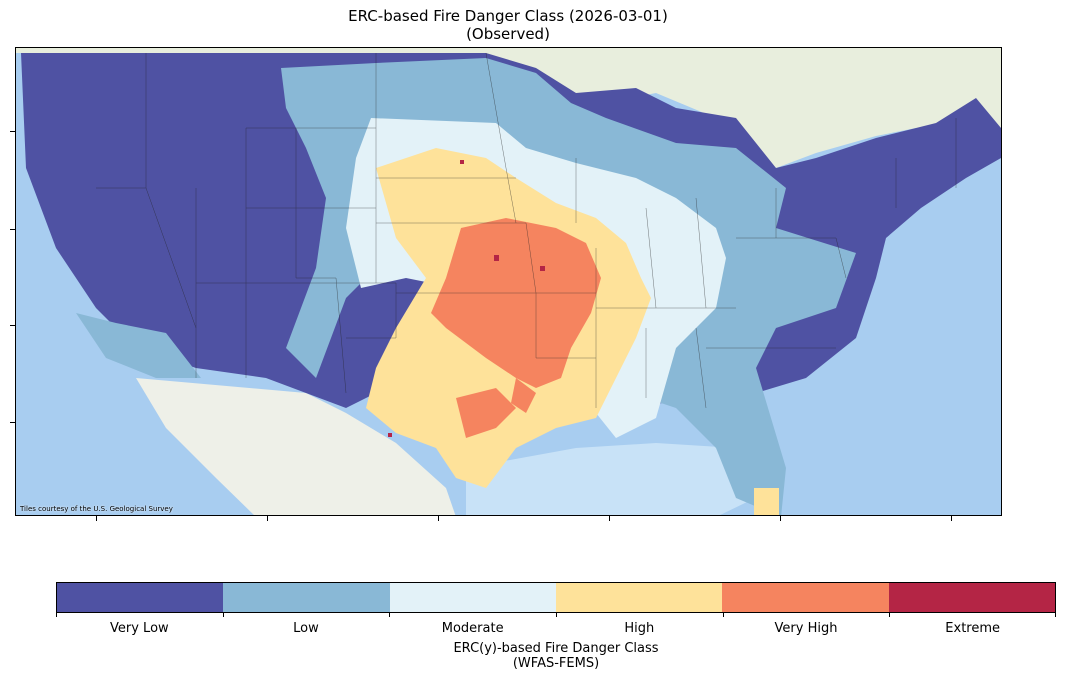 Image resolution: width=1065 pixels, height=681 pixels. Describe the element at coordinates (806, 628) in the screenshot. I see `colorbar-label: Very High` at that location.